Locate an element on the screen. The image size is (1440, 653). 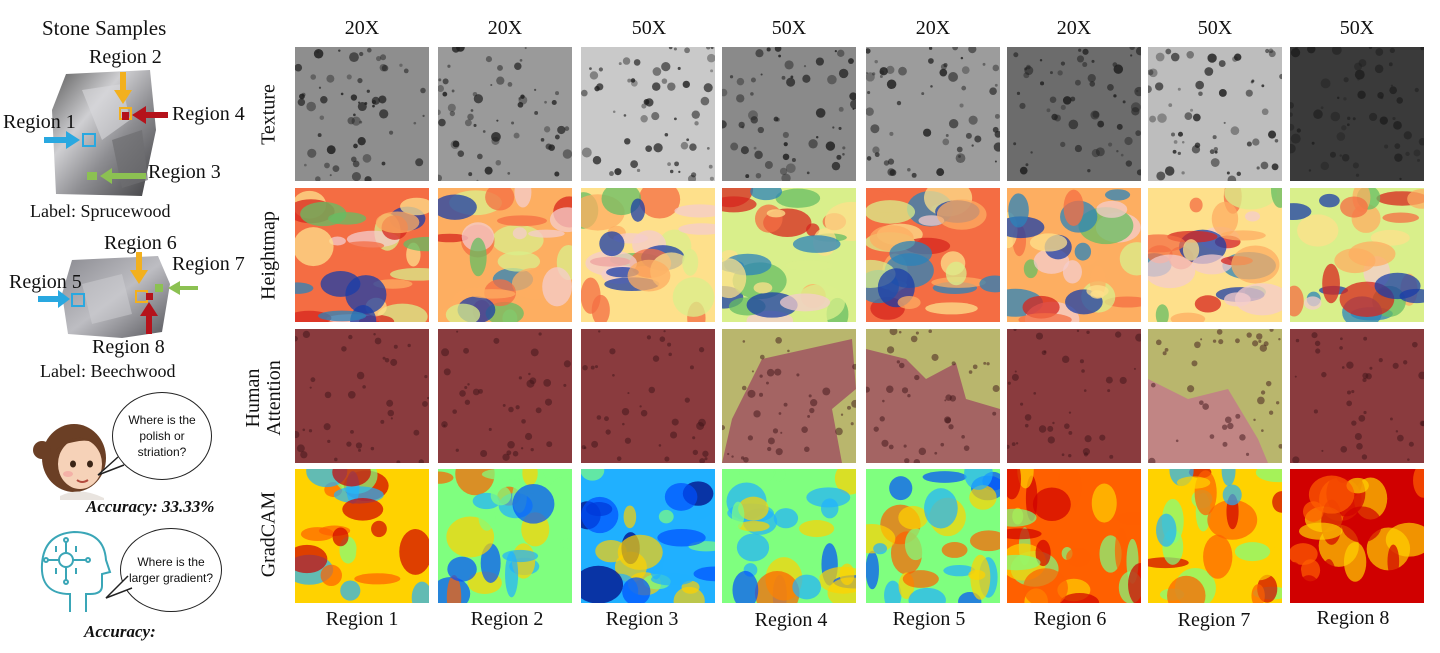
human-accuracy: Accuracy: 33.33% is located at coordinates (150, 506).